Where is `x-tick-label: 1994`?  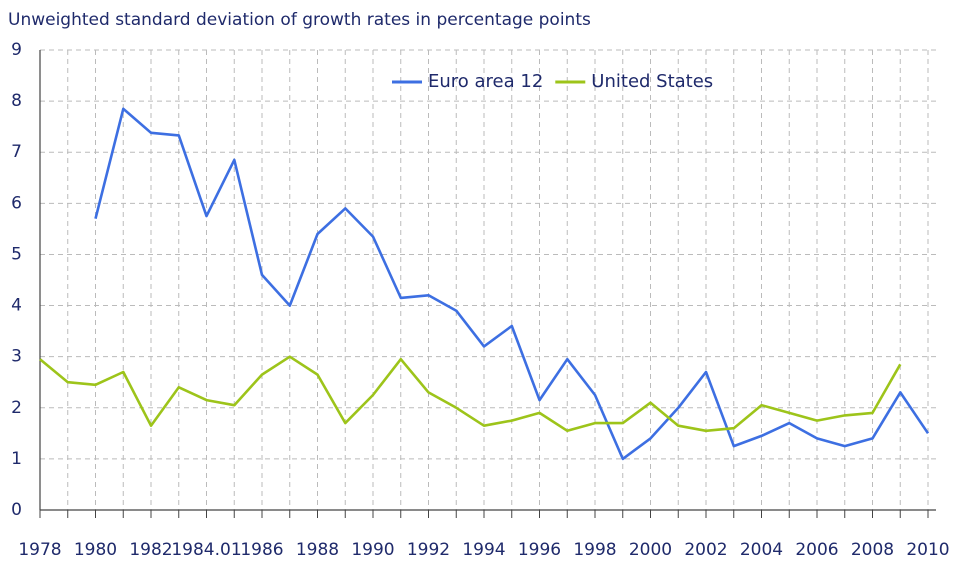 x-tick-label: 1994 is located at coordinates (483, 550).